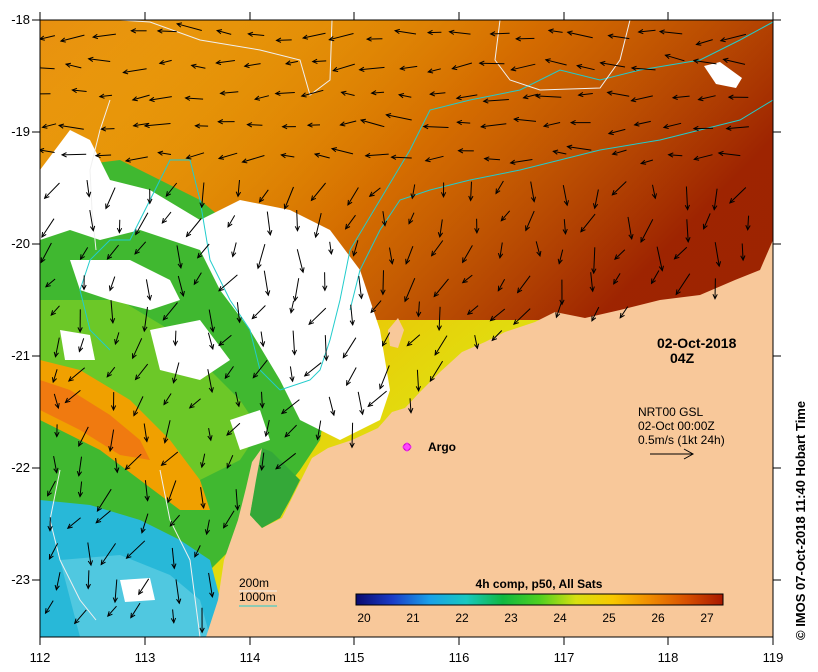  I want to click on cbar-tick-24: 24, so click(560, 618).